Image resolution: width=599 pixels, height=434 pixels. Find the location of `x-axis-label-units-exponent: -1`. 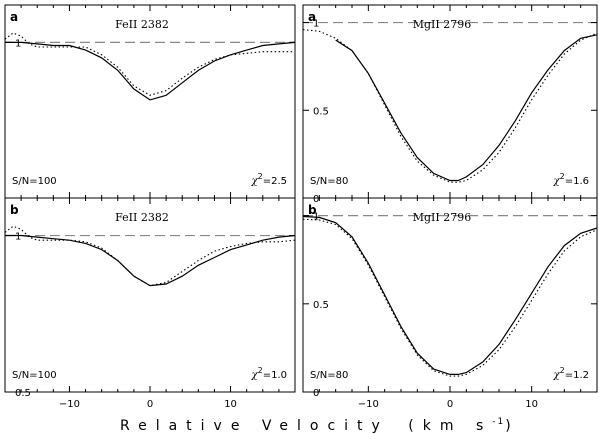

x-axis-label-units-exponent: -1 is located at coordinates (498, 422).